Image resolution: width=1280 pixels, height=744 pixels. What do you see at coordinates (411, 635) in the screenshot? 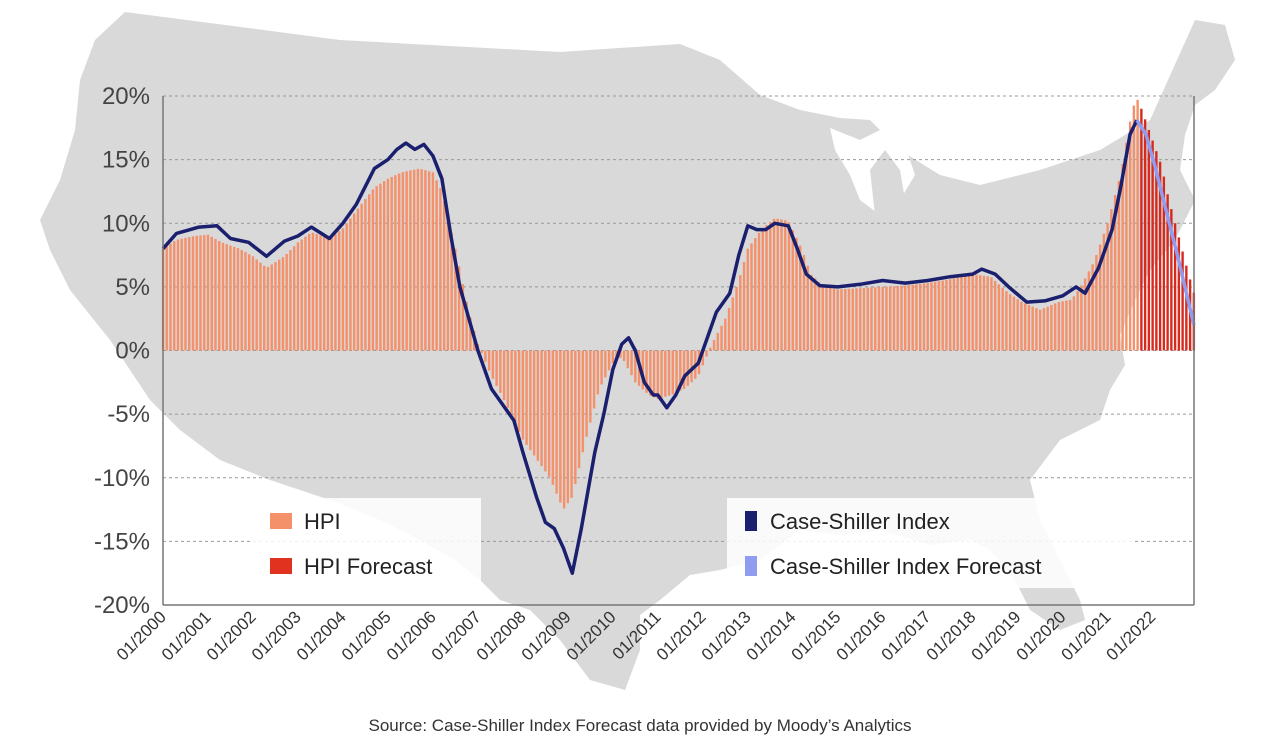
I see `x-tick-label: 01/2006` at bounding box center [411, 635].